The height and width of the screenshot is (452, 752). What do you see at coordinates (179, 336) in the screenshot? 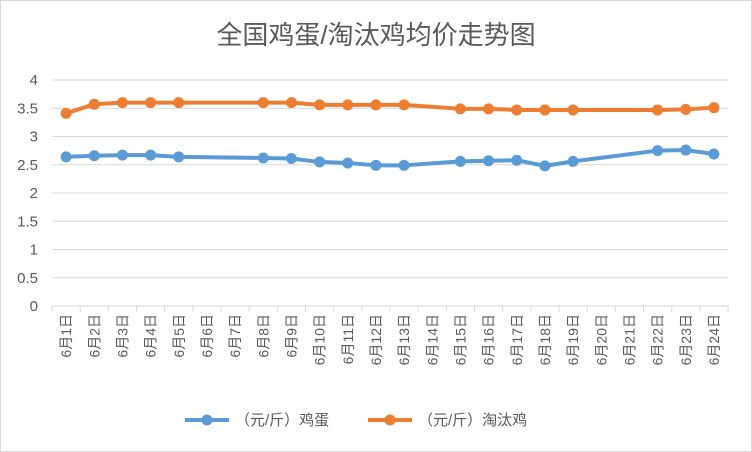
I see `x-tick-label: 6月5日` at bounding box center [179, 336].